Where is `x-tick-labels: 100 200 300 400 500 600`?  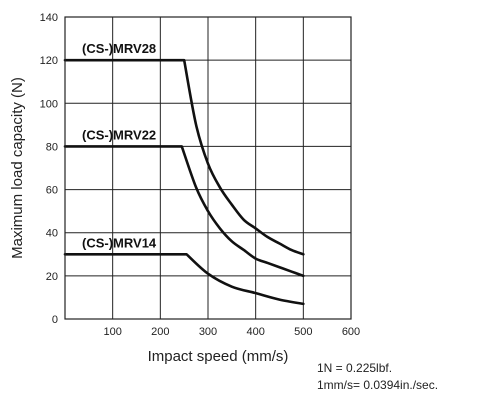 x-tick-labels: 100 200 300 400 500 600 is located at coordinates (231, 332).